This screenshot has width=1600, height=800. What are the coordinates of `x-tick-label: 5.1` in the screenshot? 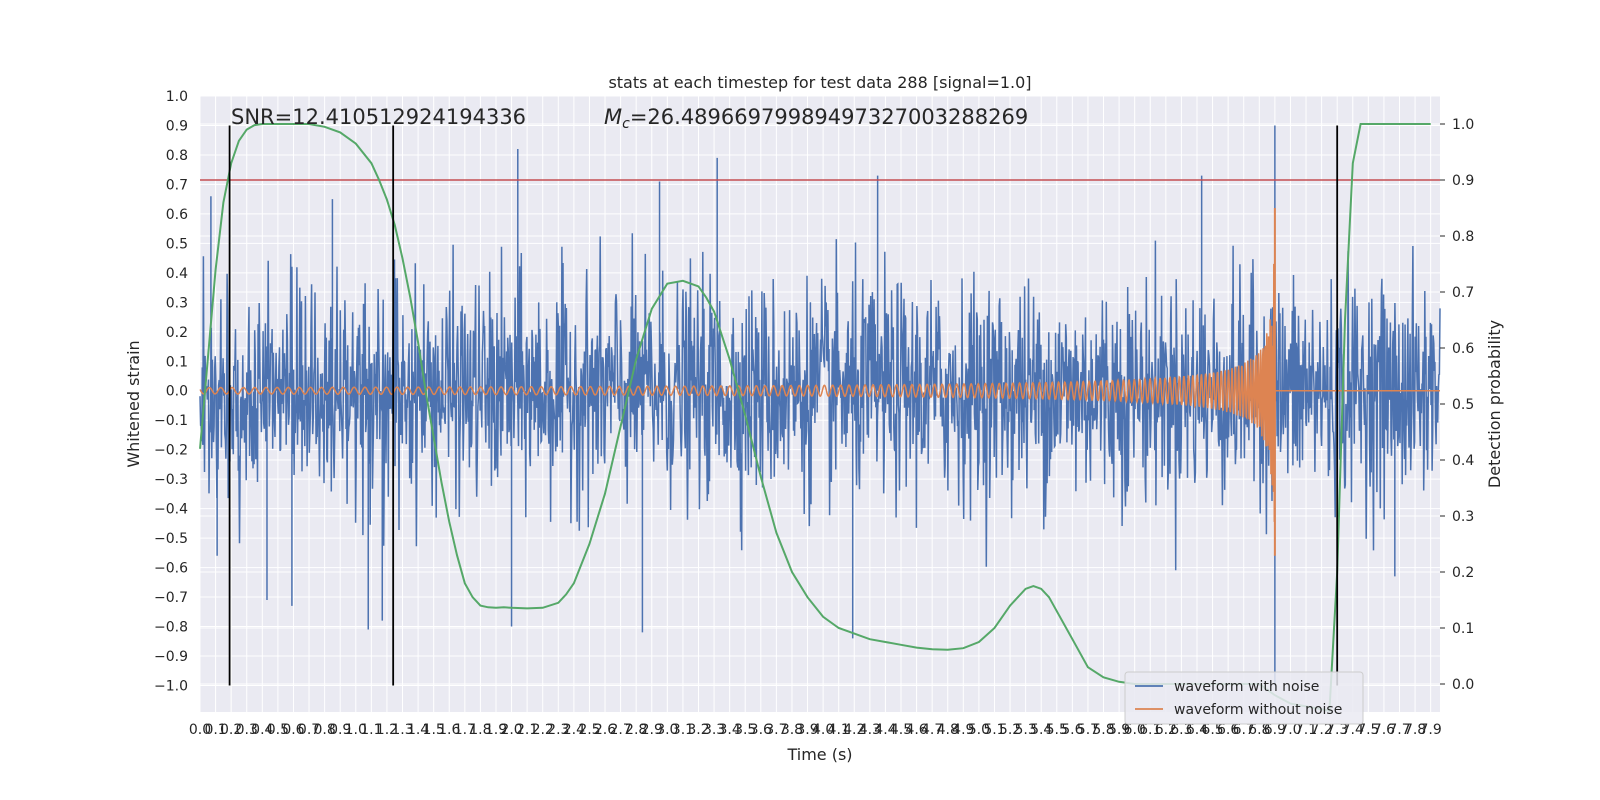 It's located at (994, 730).